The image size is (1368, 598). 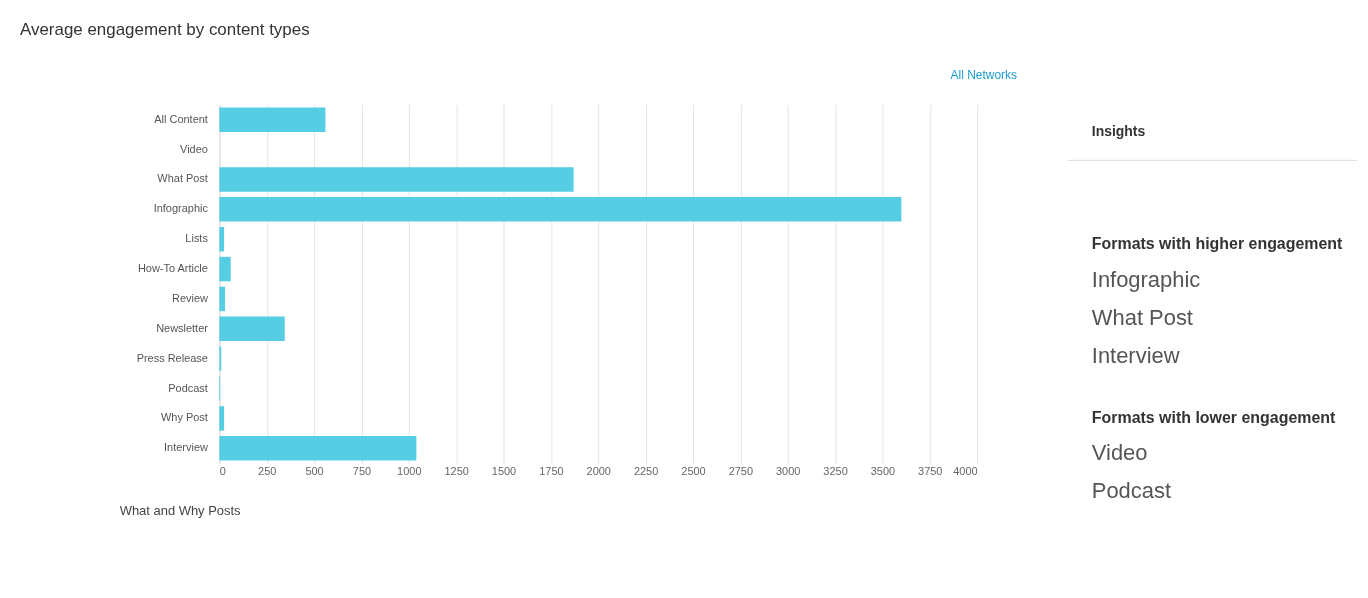 What do you see at coordinates (598, 470) in the screenshot?
I see `x-tick-label: 2000` at bounding box center [598, 470].